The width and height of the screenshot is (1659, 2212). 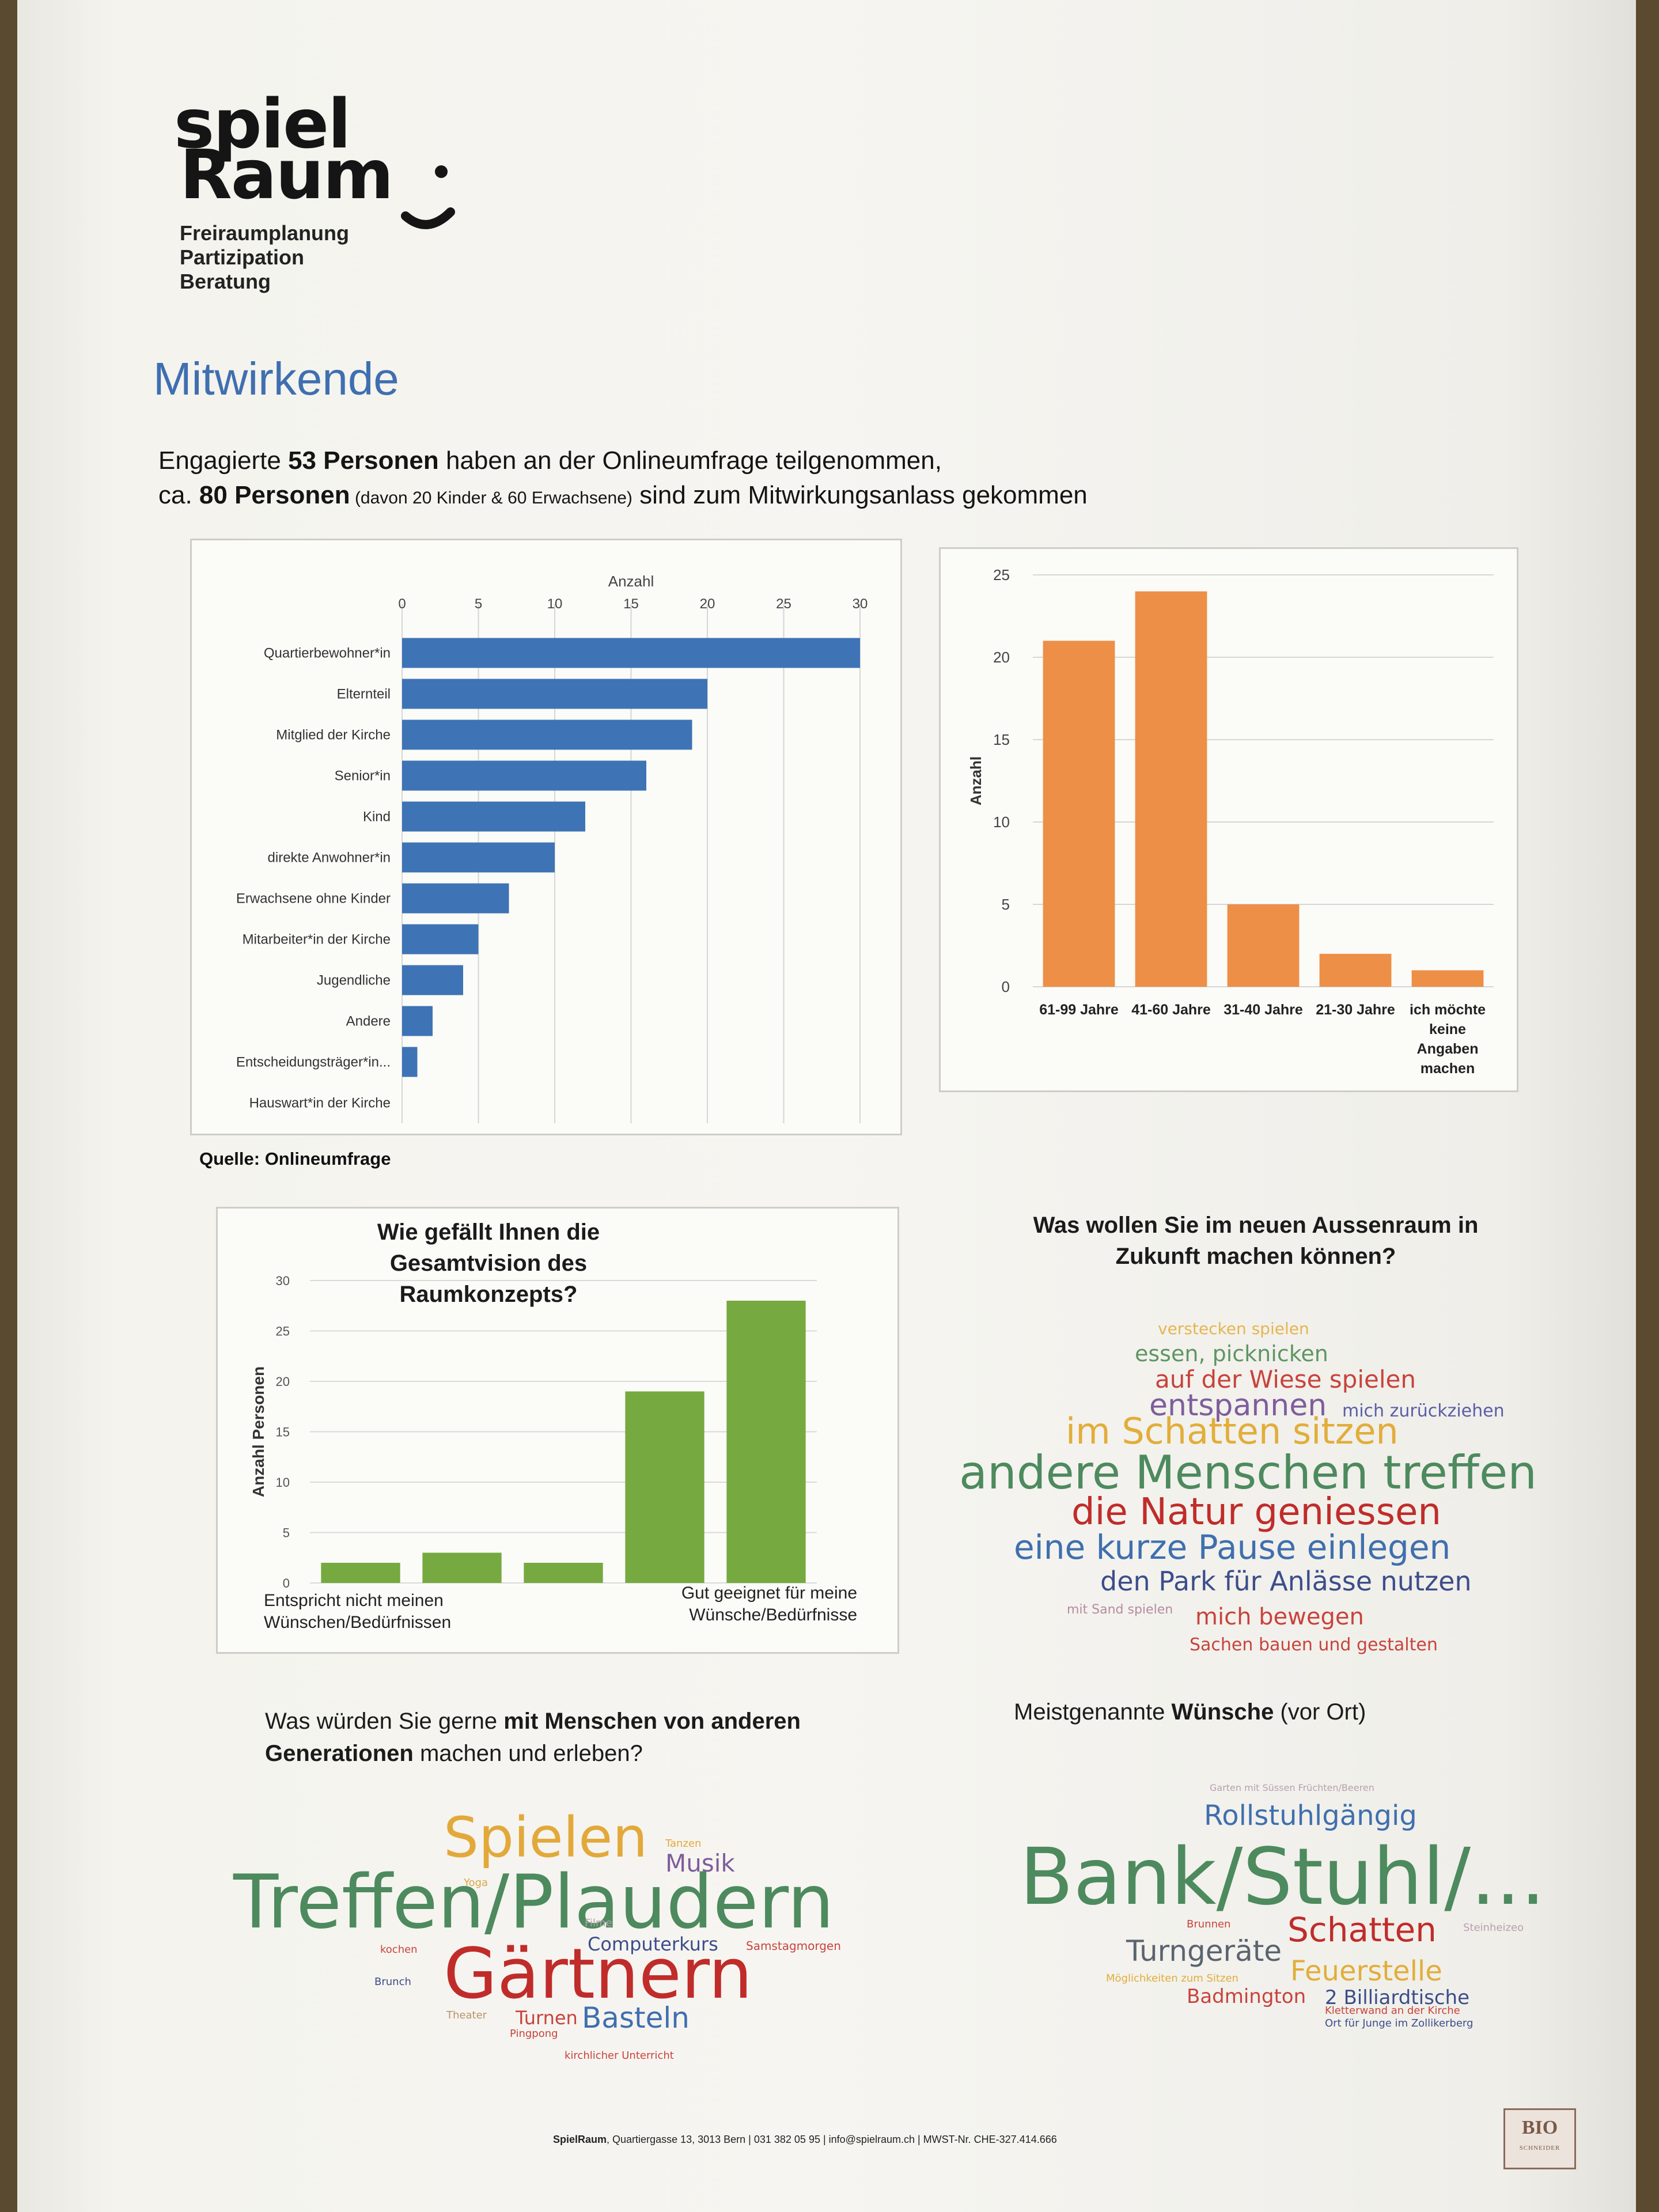 What do you see at coordinates (975, 780) in the screenshot?
I see `y-axis-title: Anzahl` at bounding box center [975, 780].